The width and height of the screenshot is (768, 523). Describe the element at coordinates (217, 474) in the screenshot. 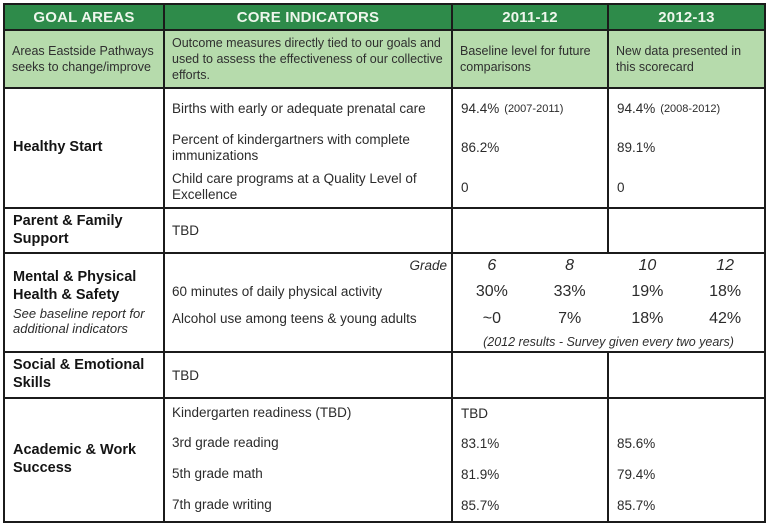

I see `indicator-text: 5th grade math` at that location.